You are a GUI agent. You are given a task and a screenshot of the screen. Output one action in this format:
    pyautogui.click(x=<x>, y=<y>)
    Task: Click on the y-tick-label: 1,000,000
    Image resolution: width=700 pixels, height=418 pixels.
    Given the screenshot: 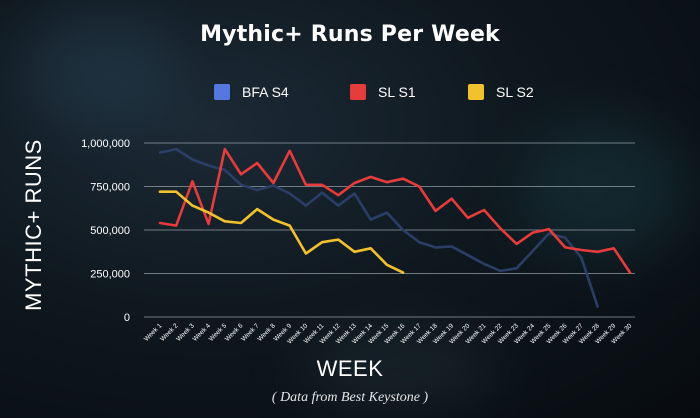 What is the action you would take?
    pyautogui.click(x=105, y=144)
    